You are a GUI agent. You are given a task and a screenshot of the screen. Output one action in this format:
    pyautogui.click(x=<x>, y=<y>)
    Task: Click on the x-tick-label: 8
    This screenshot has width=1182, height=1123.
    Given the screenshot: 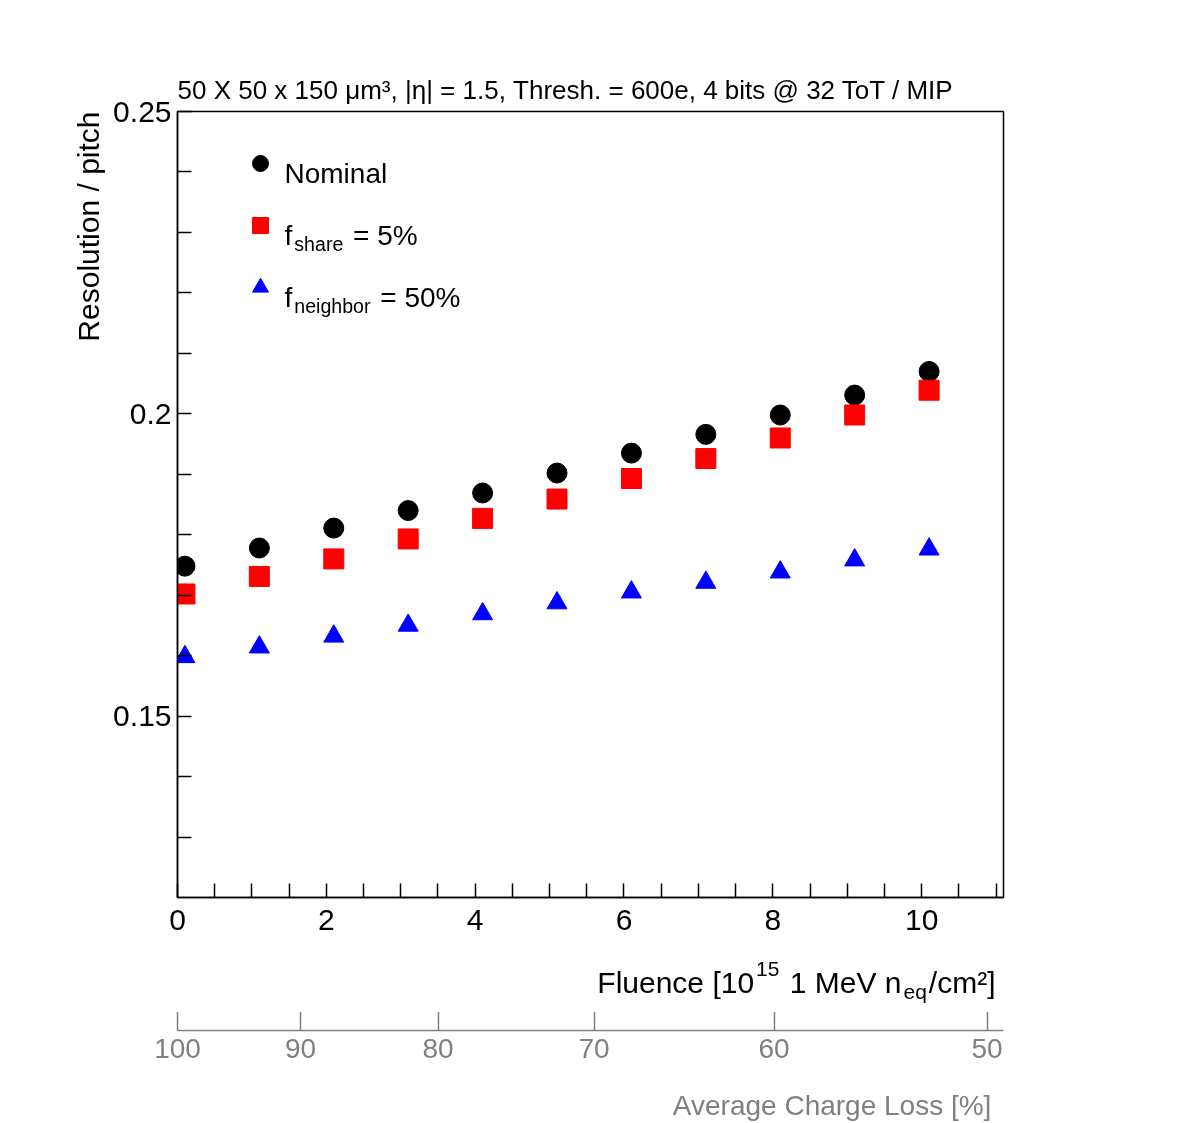 What is the action you would take?
    pyautogui.click(x=773, y=919)
    